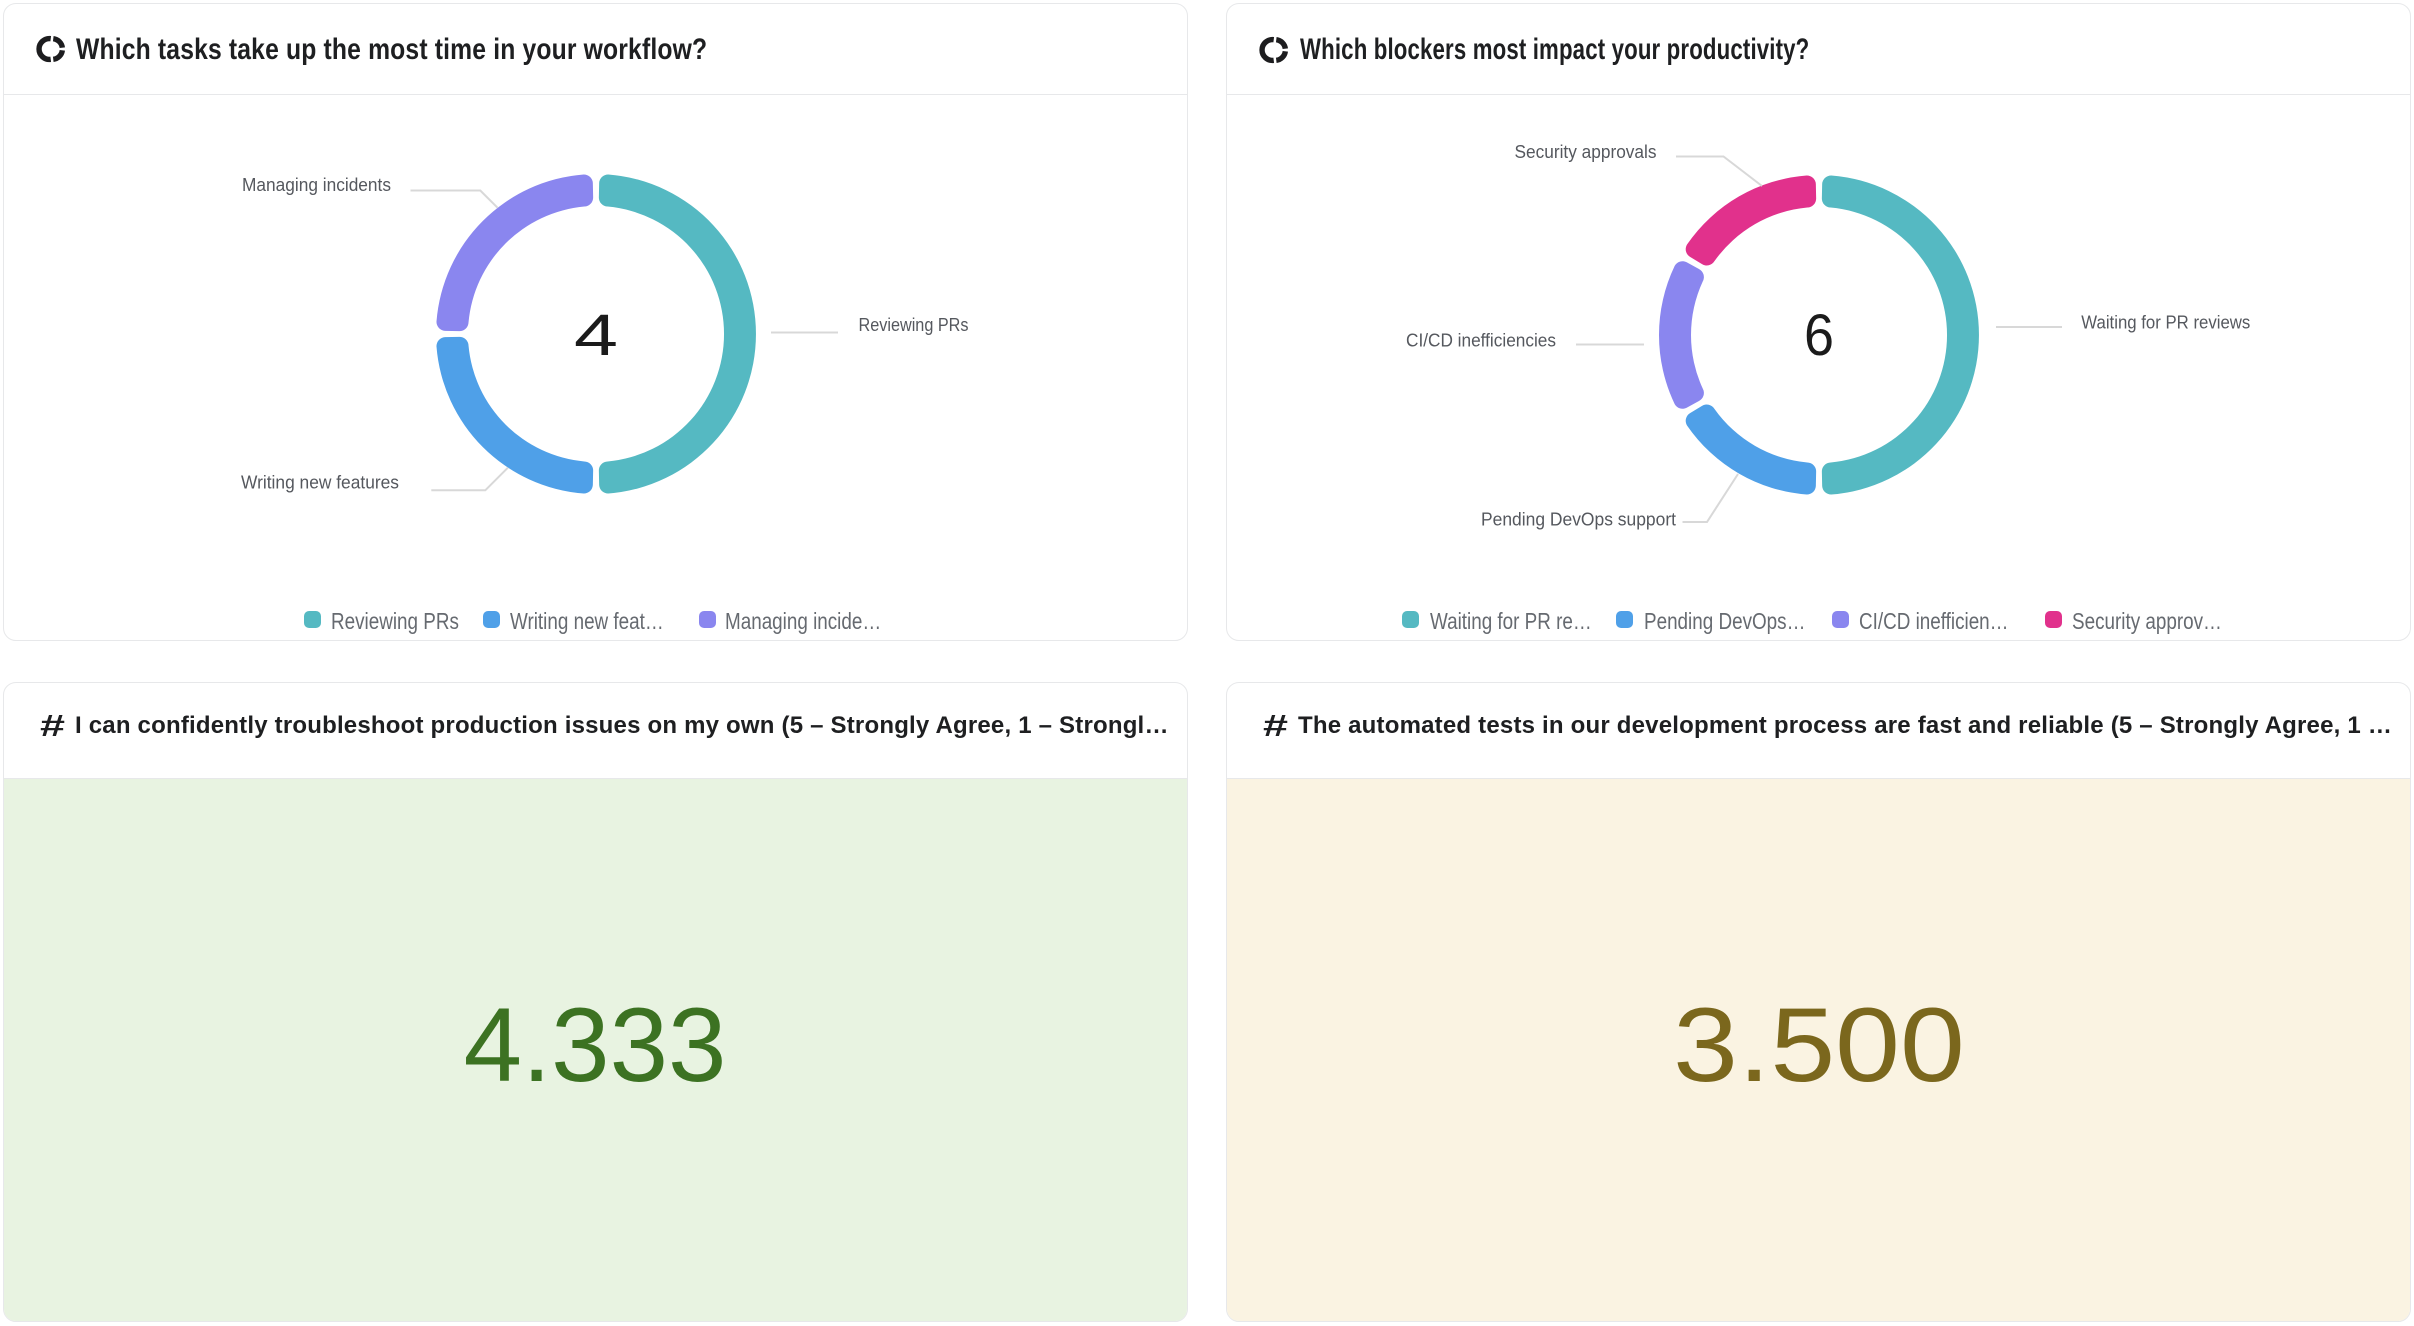  Describe the element at coordinates (1578, 520) in the screenshot. I see `svg-text: Pending DevOps support` at that location.